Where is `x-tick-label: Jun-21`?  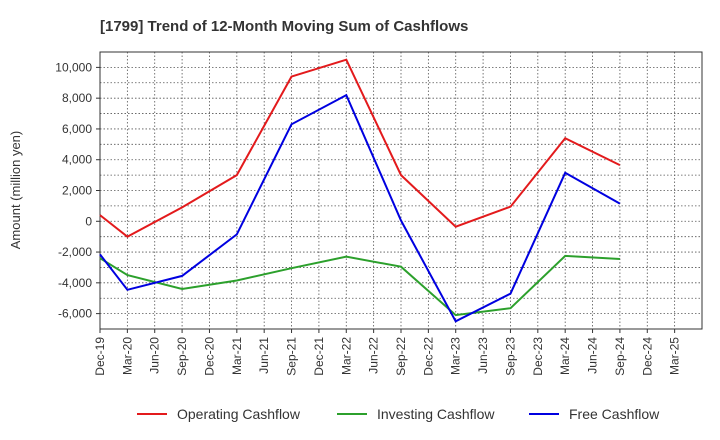 x-tick-label: Jun-21 is located at coordinates (264, 355).